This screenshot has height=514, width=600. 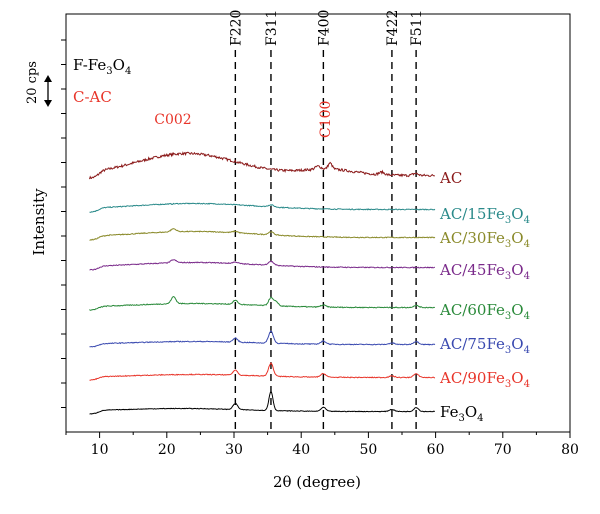 What do you see at coordinates (484, 239) in the screenshot?
I see `series-label: AC/30Fe3O4` at bounding box center [484, 239].